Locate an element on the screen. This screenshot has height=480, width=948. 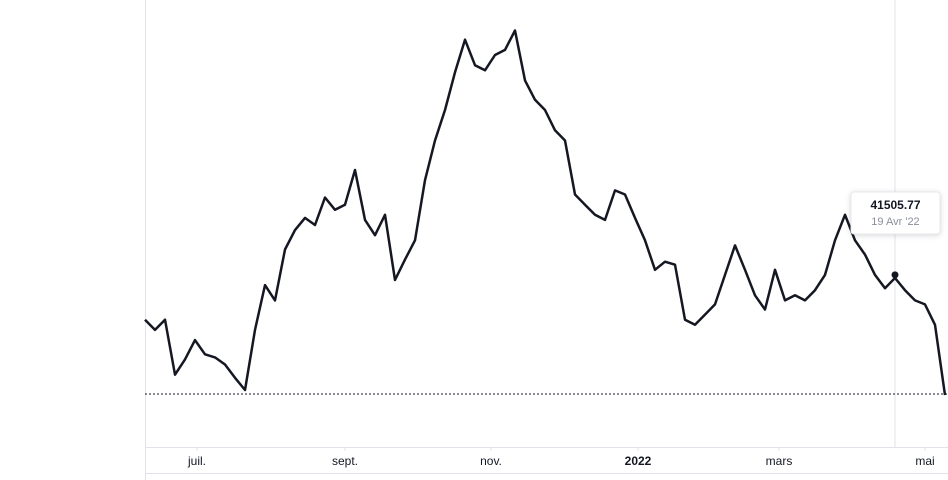
x-tick-label: mai is located at coordinates (924, 461).